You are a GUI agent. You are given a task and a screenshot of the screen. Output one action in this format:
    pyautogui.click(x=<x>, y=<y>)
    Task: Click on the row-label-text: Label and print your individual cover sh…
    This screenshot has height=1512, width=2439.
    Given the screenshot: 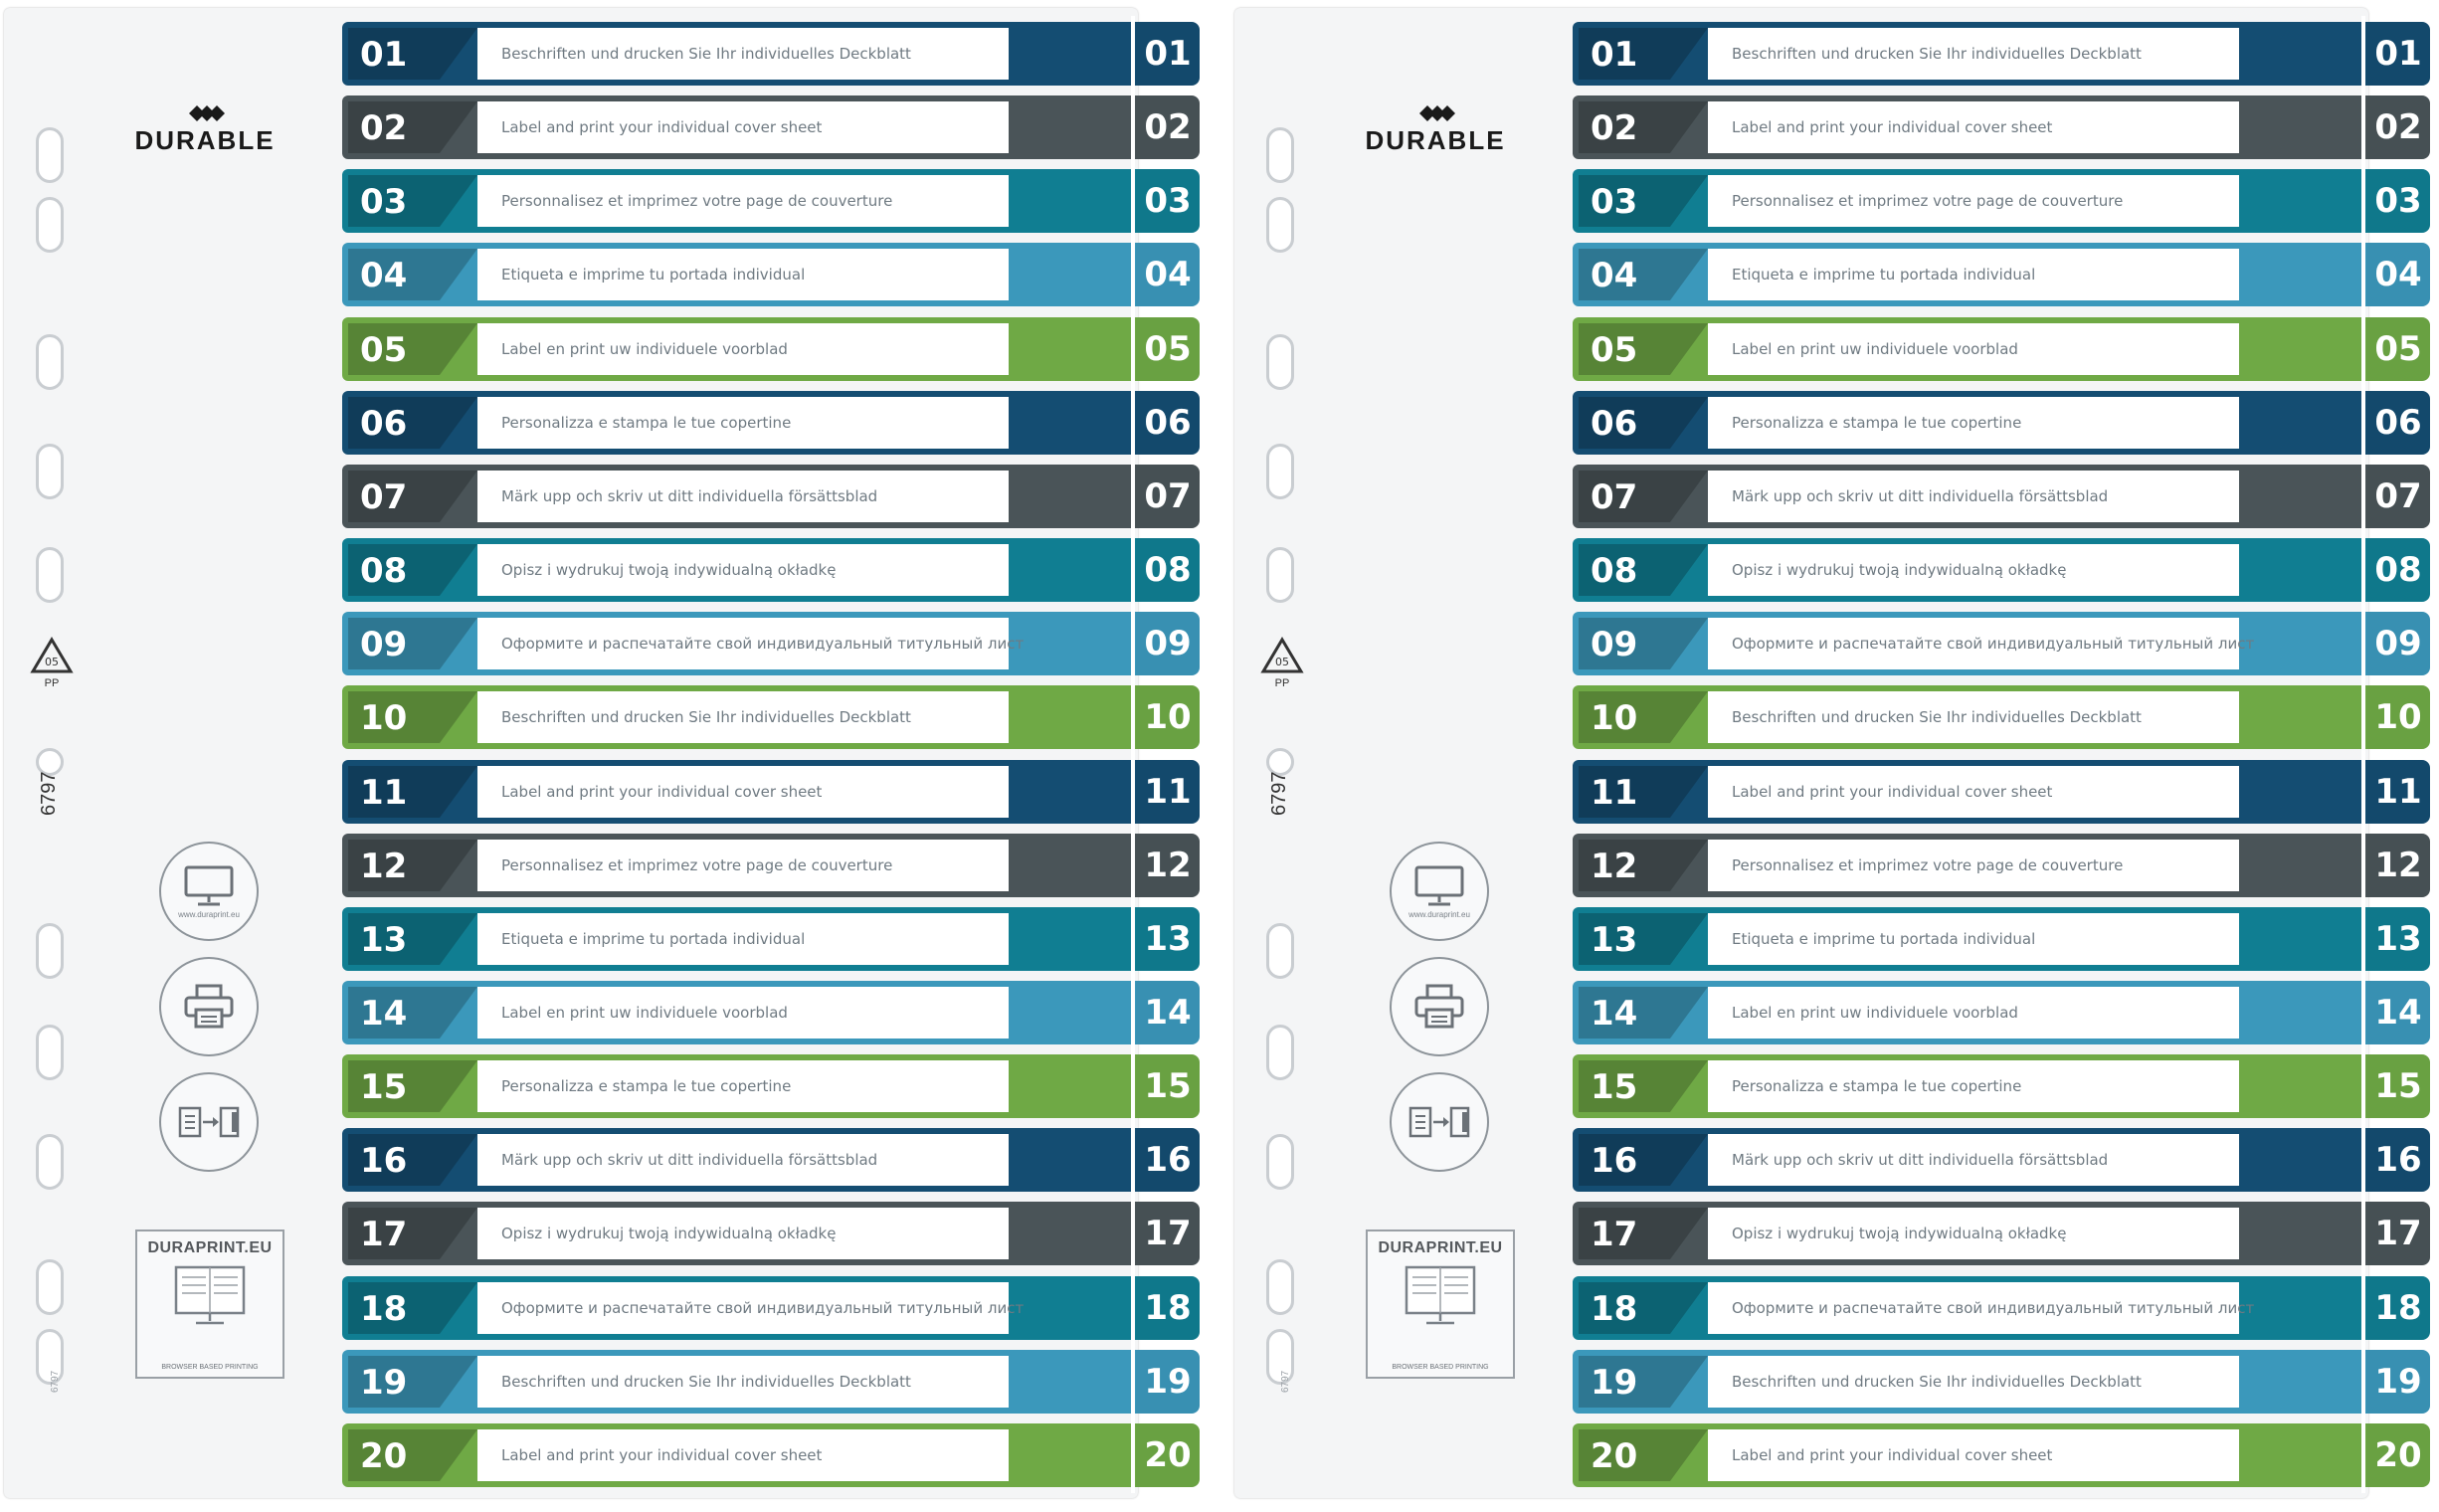 What is the action you would take?
    pyautogui.click(x=1892, y=791)
    